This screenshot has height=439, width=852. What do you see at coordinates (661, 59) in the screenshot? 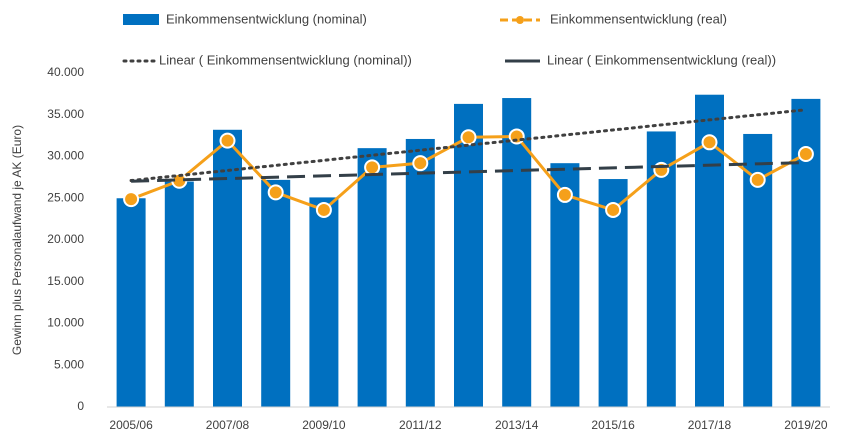
I see `legend-label: Linear ( Einkommensentwicklung (real))` at bounding box center [661, 59].